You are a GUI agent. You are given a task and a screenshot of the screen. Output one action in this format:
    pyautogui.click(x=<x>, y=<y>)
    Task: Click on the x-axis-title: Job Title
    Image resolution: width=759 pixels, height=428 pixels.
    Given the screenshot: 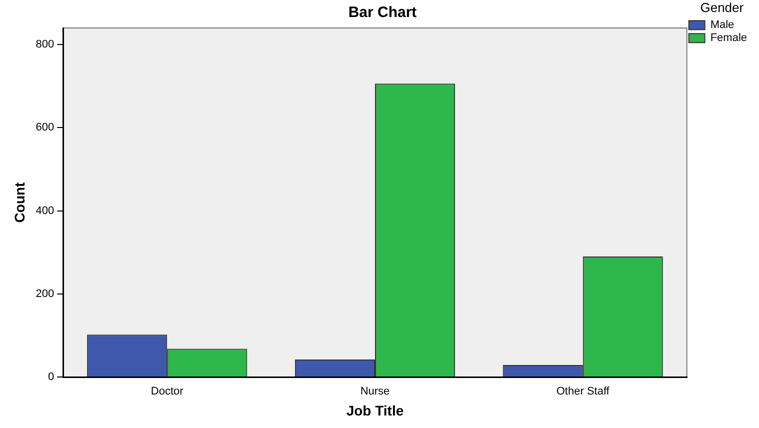 What is the action you would take?
    pyautogui.click(x=375, y=410)
    